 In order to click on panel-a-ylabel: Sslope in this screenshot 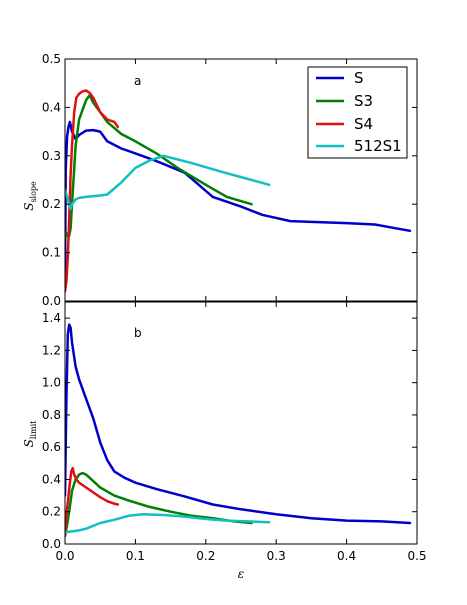, I will do `click(30, 196)`.